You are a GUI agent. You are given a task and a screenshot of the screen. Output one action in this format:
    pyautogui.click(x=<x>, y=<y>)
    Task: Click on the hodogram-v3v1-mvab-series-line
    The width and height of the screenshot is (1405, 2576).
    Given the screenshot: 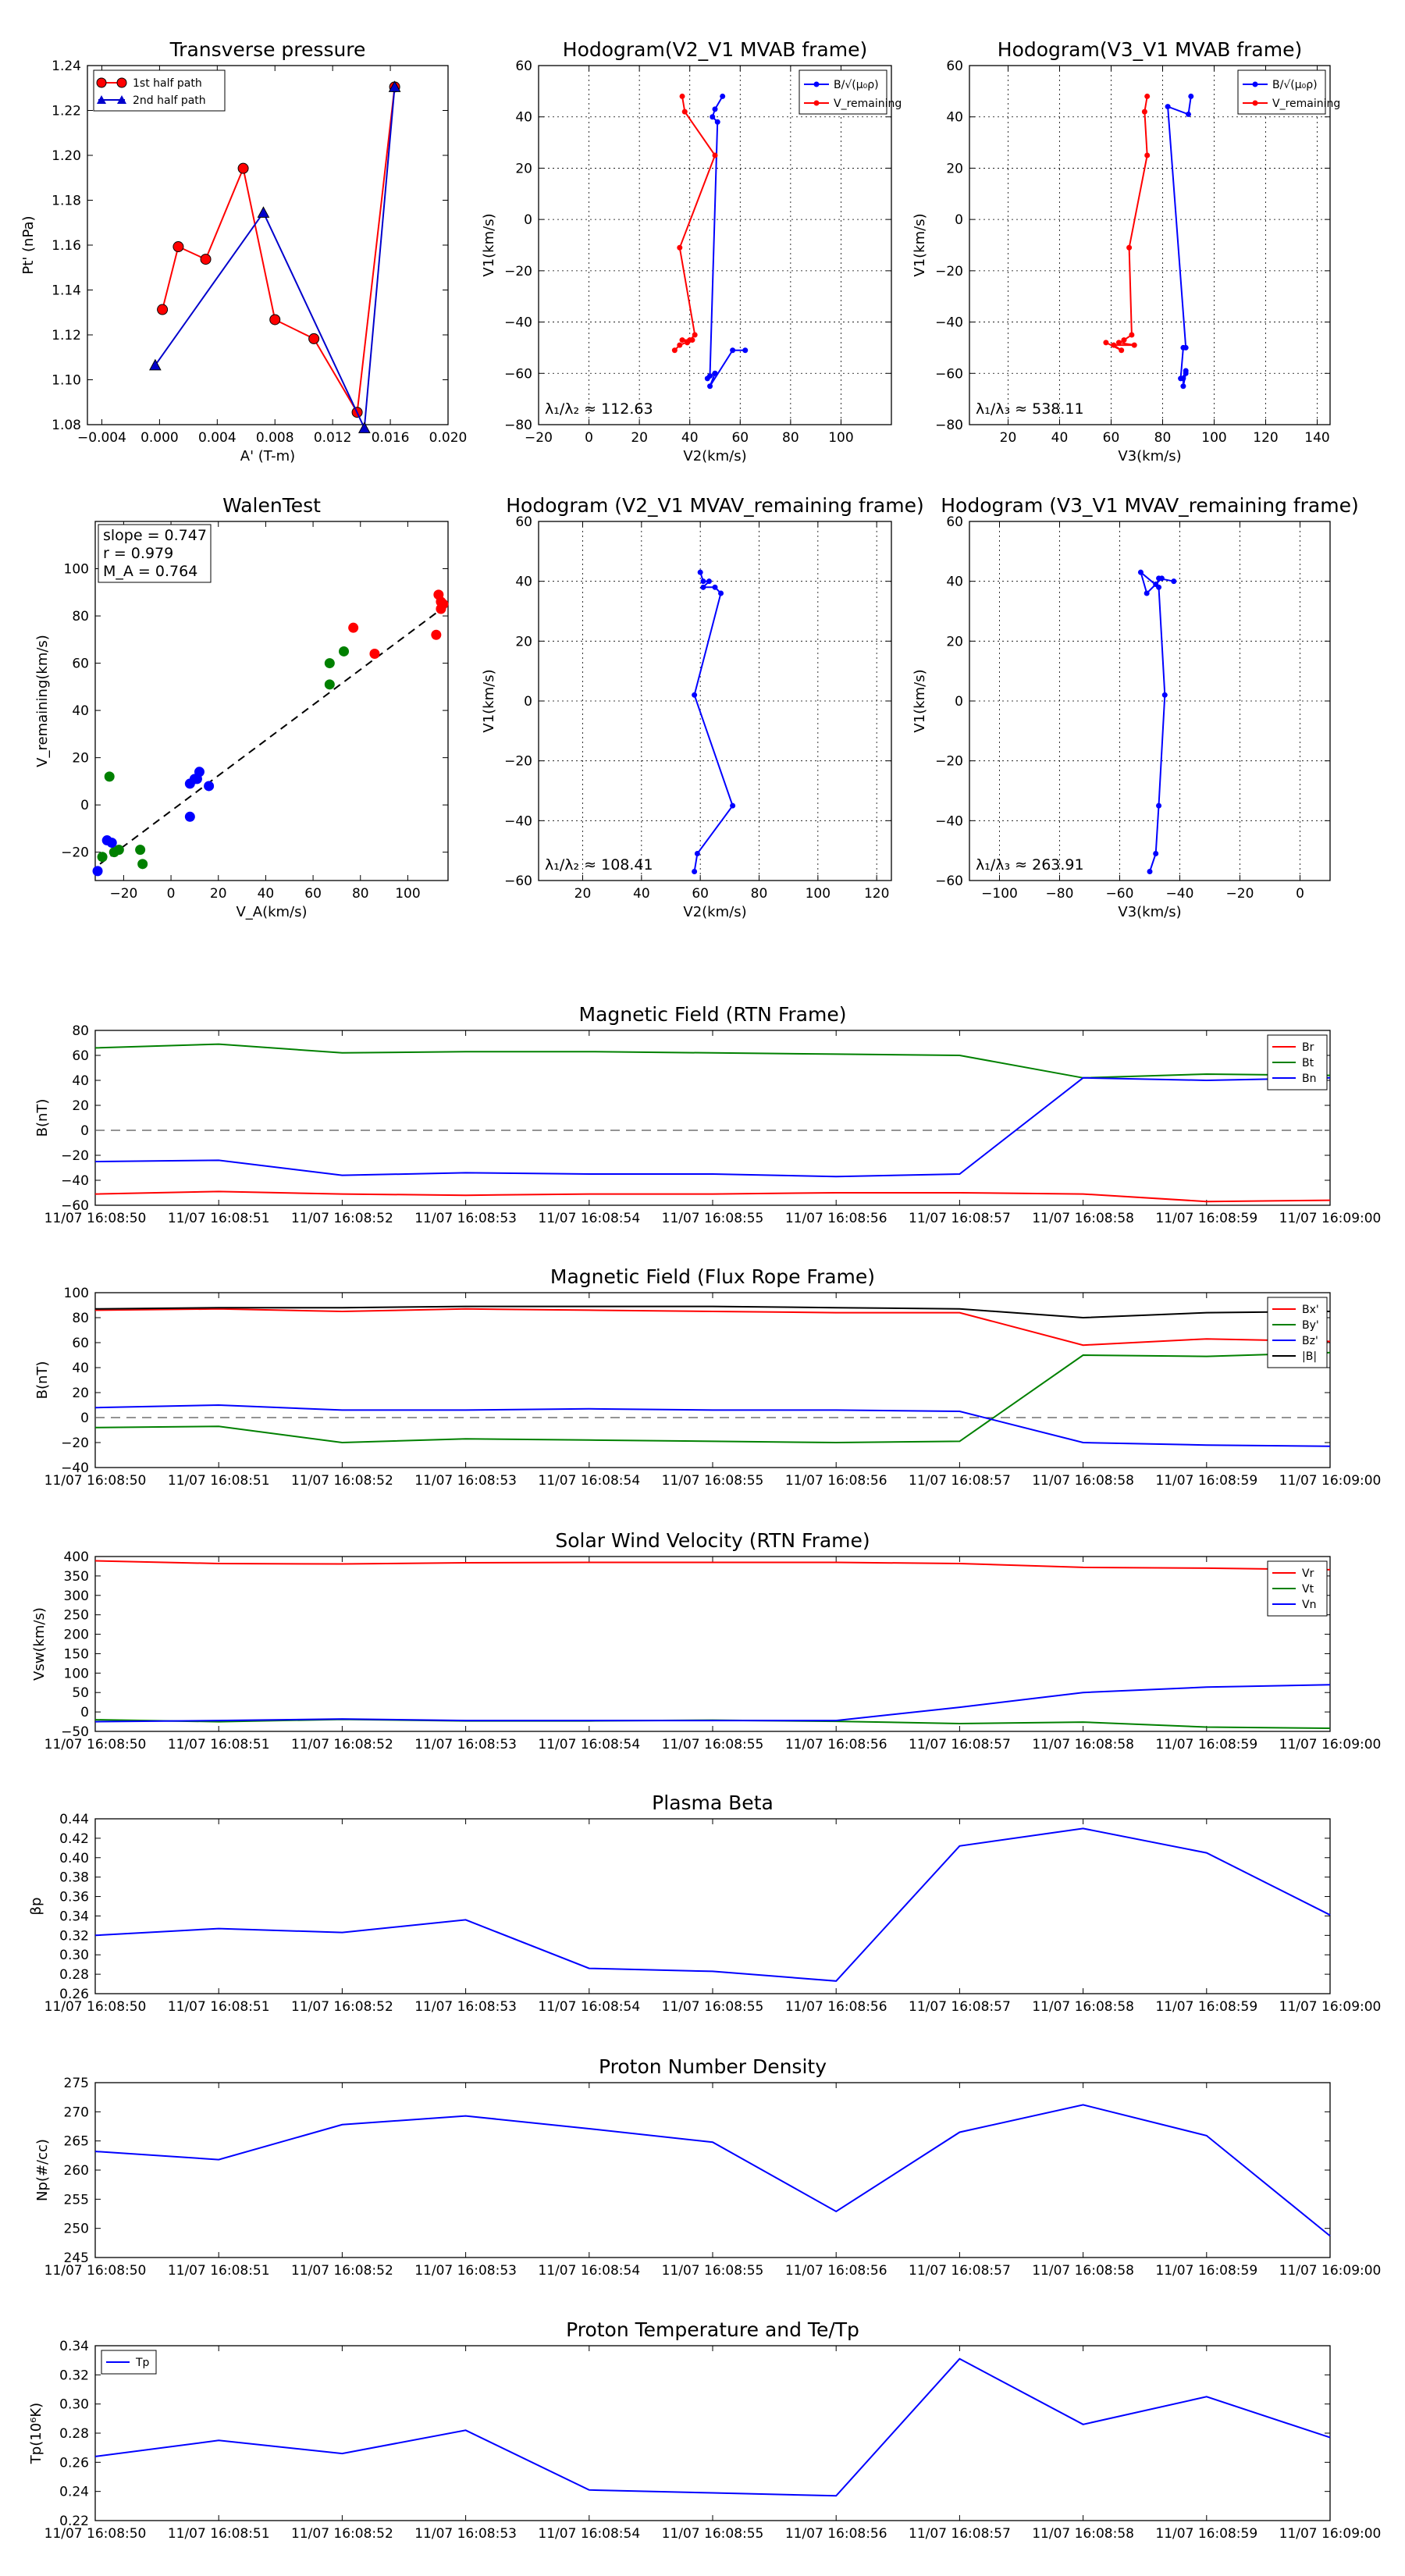 What is the action you would take?
    pyautogui.click(x=1127, y=223)
    